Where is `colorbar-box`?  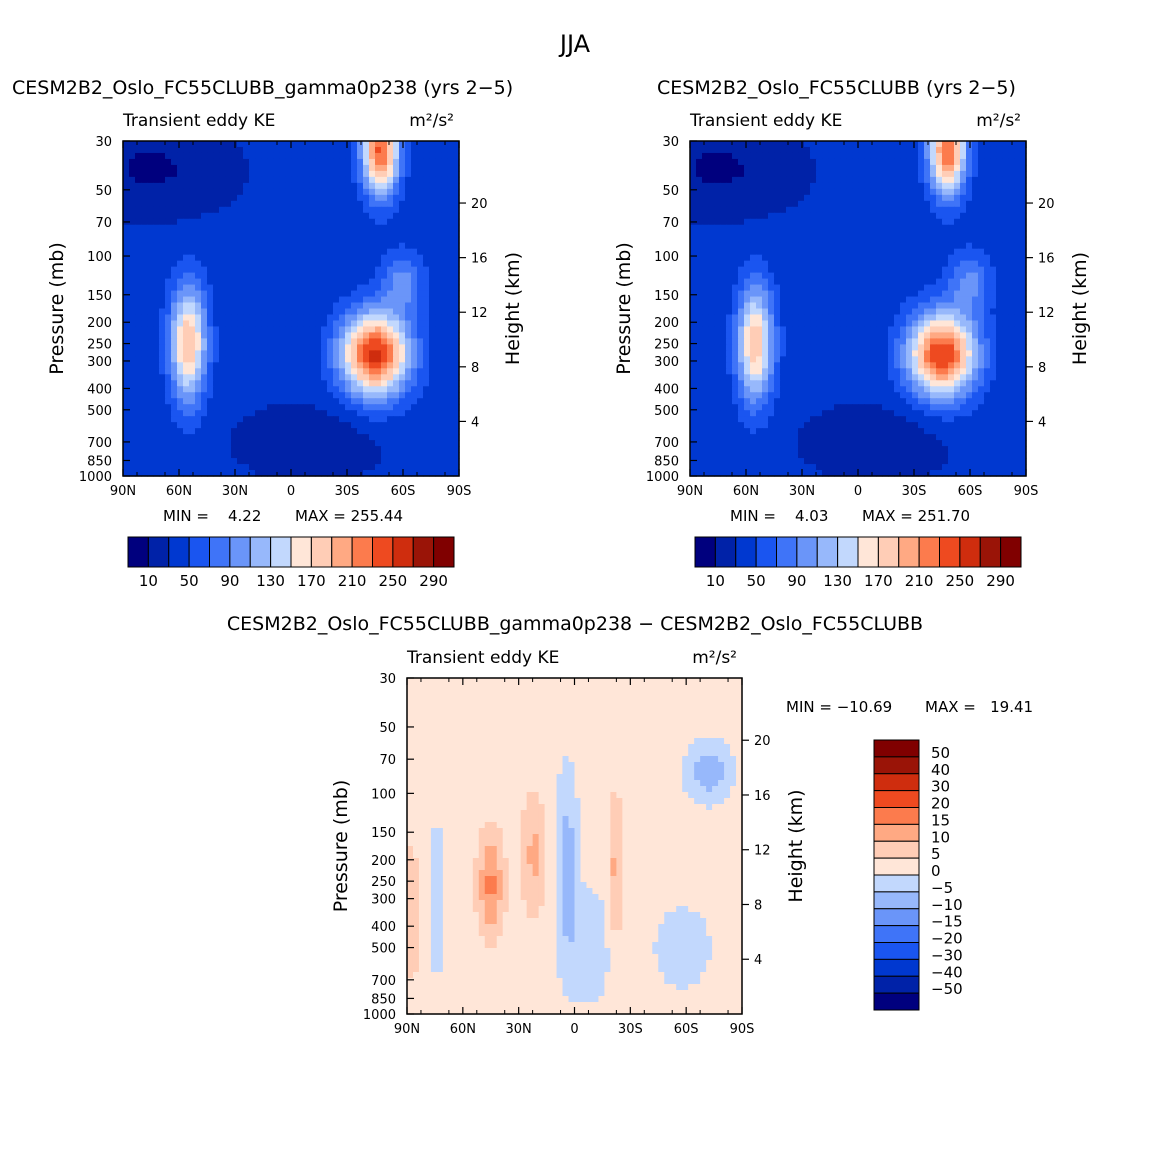
colorbar-box is located at coordinates (403, 552).